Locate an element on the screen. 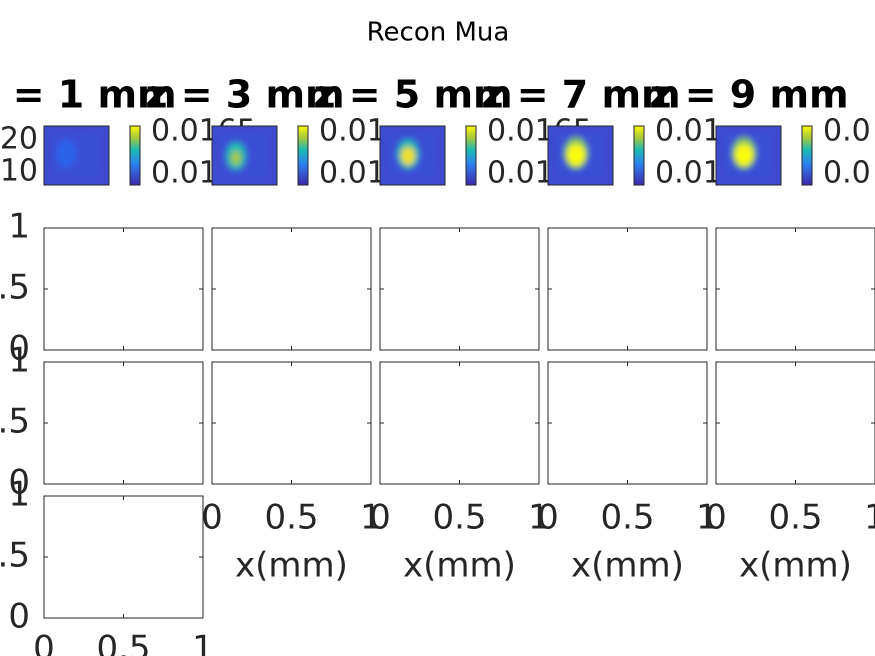 The width and height of the screenshot is (875, 656). panel-title: z = 7 mm is located at coordinates (580, 95).